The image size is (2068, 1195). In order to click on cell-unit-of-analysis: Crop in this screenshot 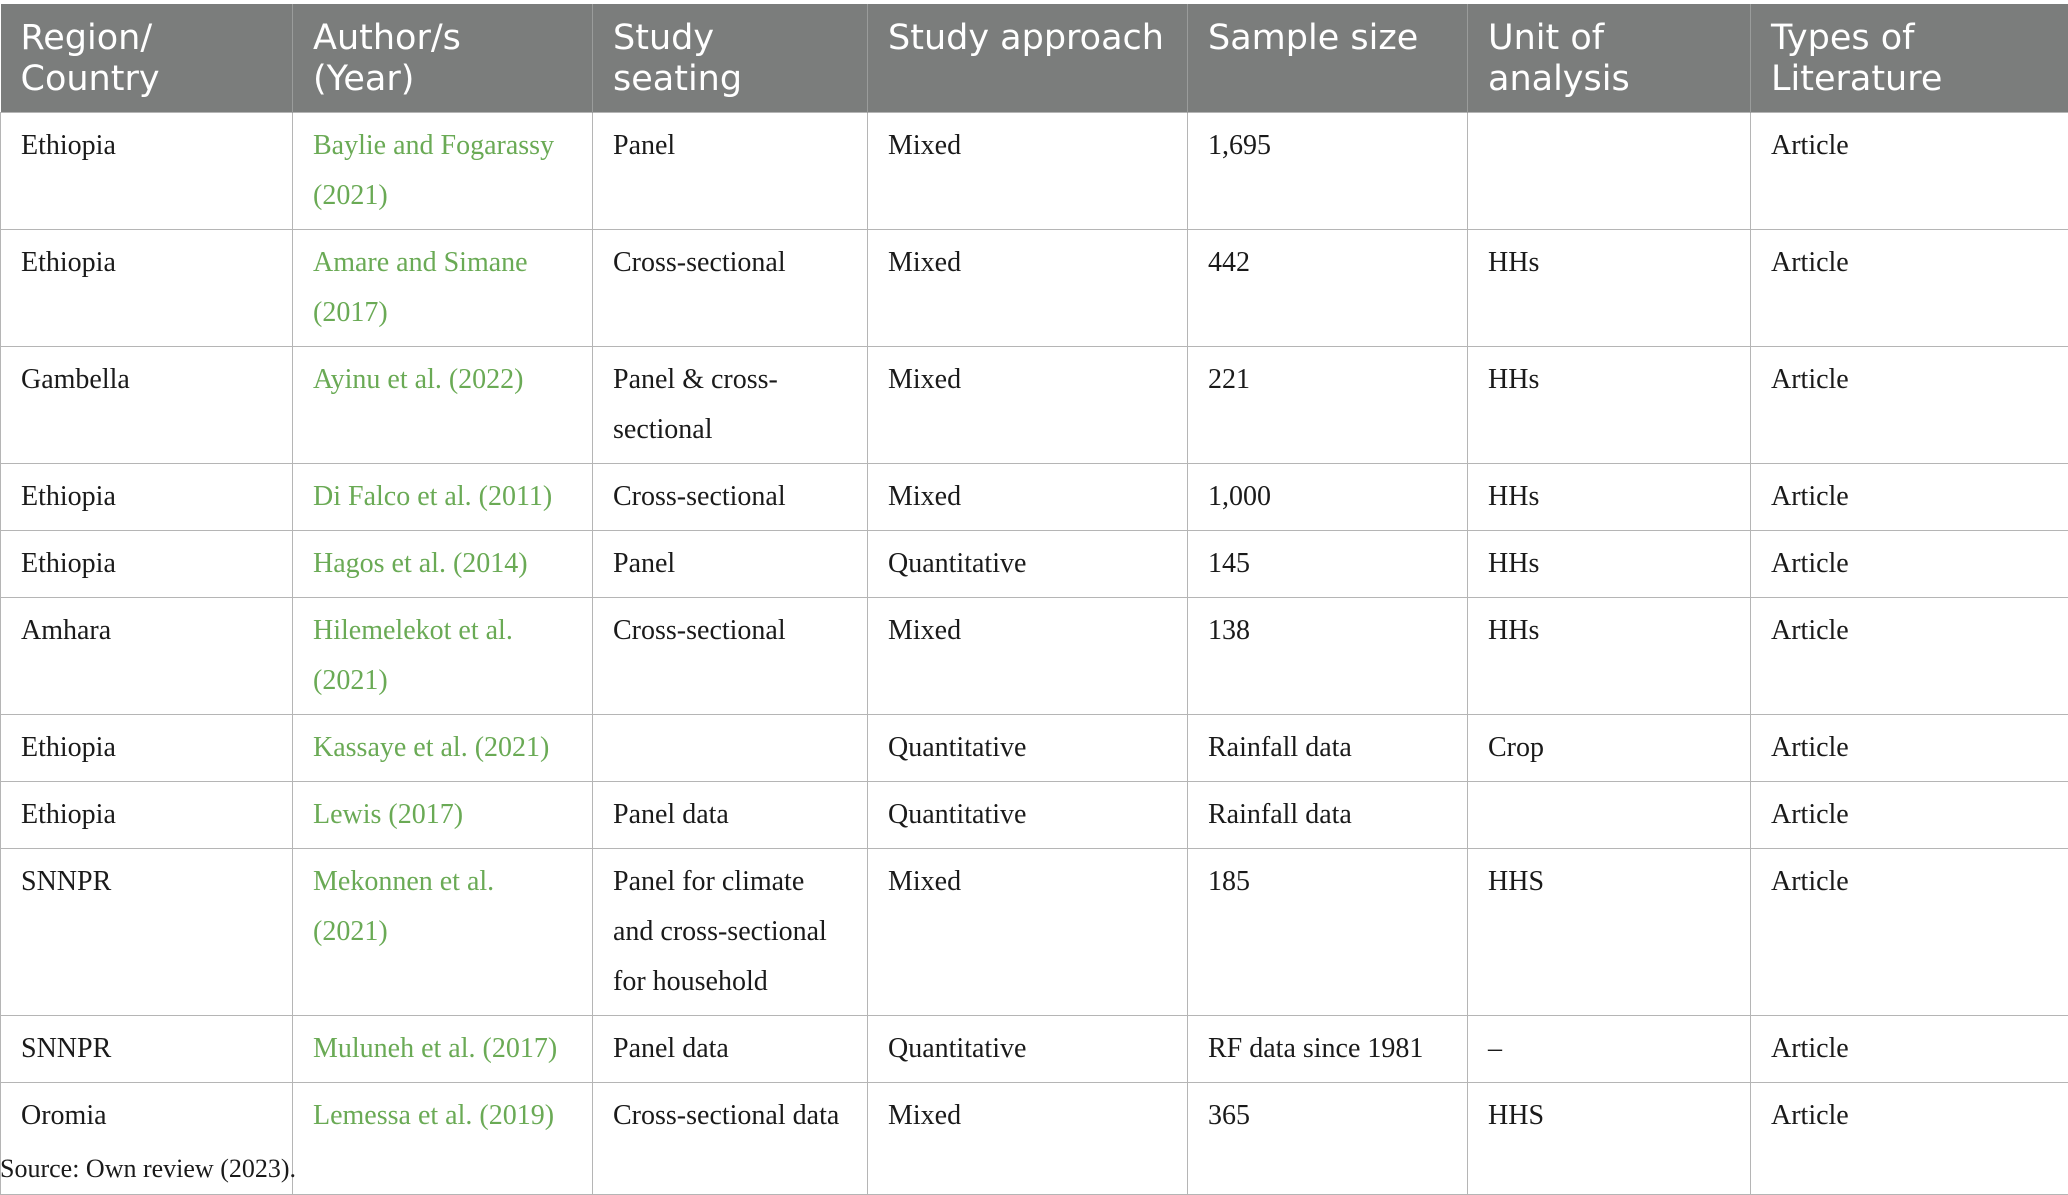, I will do `click(1609, 748)`.